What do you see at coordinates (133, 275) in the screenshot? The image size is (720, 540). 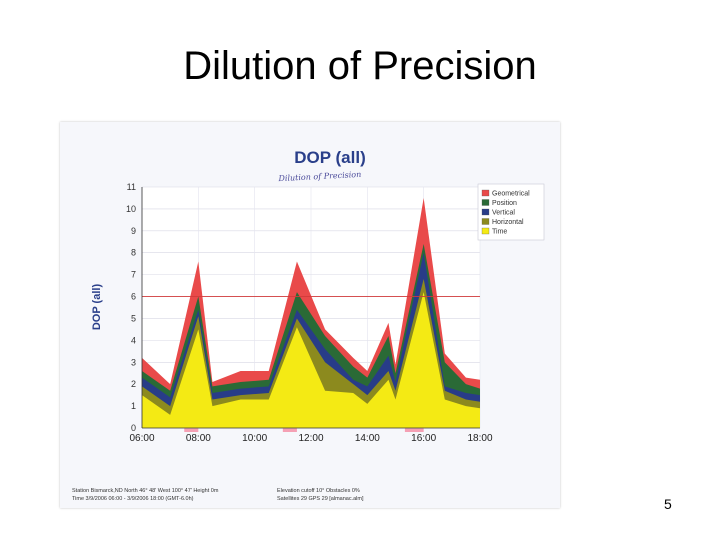 I see `y-tick-label: 7` at bounding box center [133, 275].